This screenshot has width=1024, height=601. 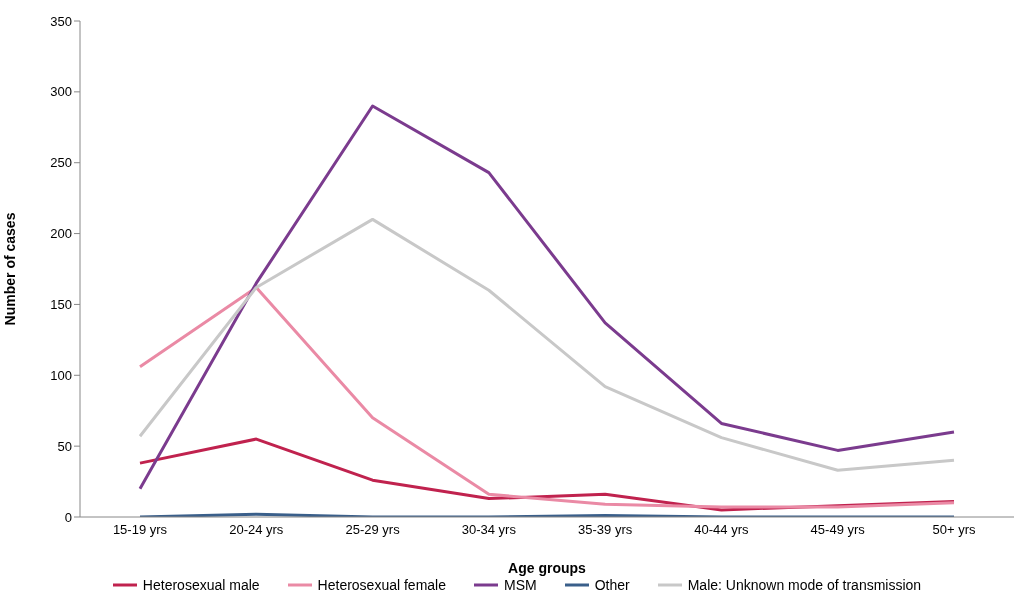 I want to click on legend-label: Other, so click(x=611, y=585).